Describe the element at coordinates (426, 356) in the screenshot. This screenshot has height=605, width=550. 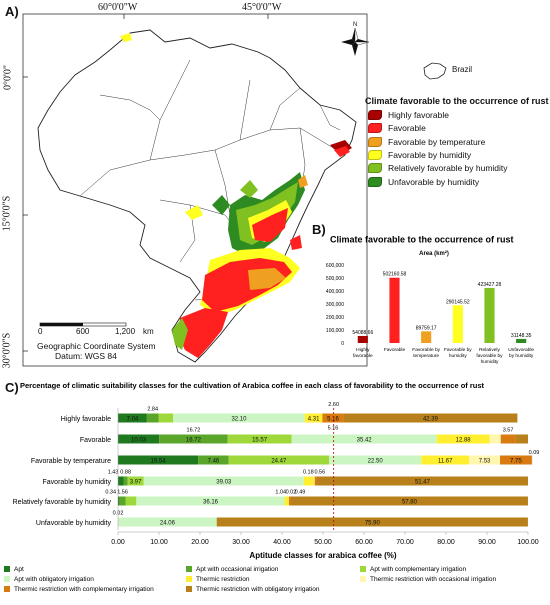
I see `chart-b-category-label: temperature` at that location.